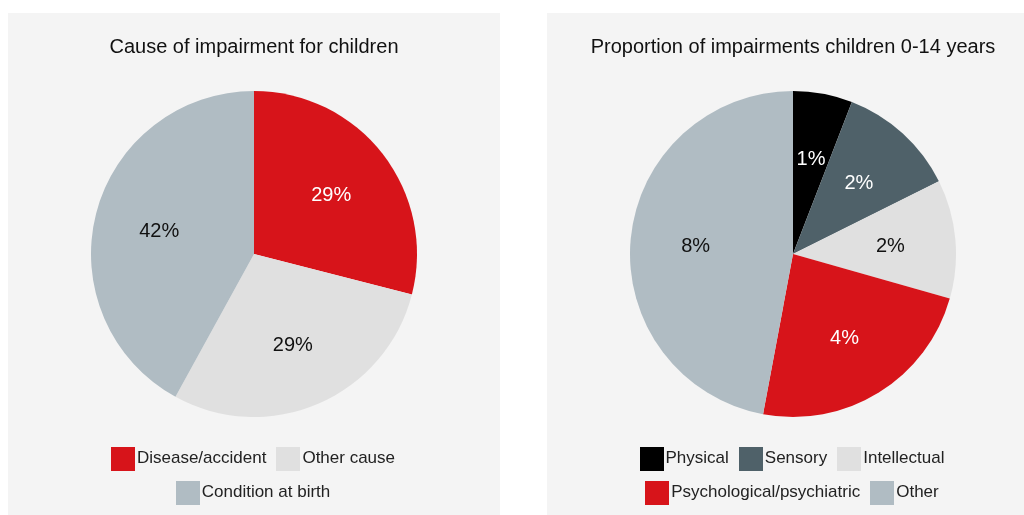  What do you see at coordinates (696, 244) in the screenshot?
I see `data-label: 8%` at bounding box center [696, 244].